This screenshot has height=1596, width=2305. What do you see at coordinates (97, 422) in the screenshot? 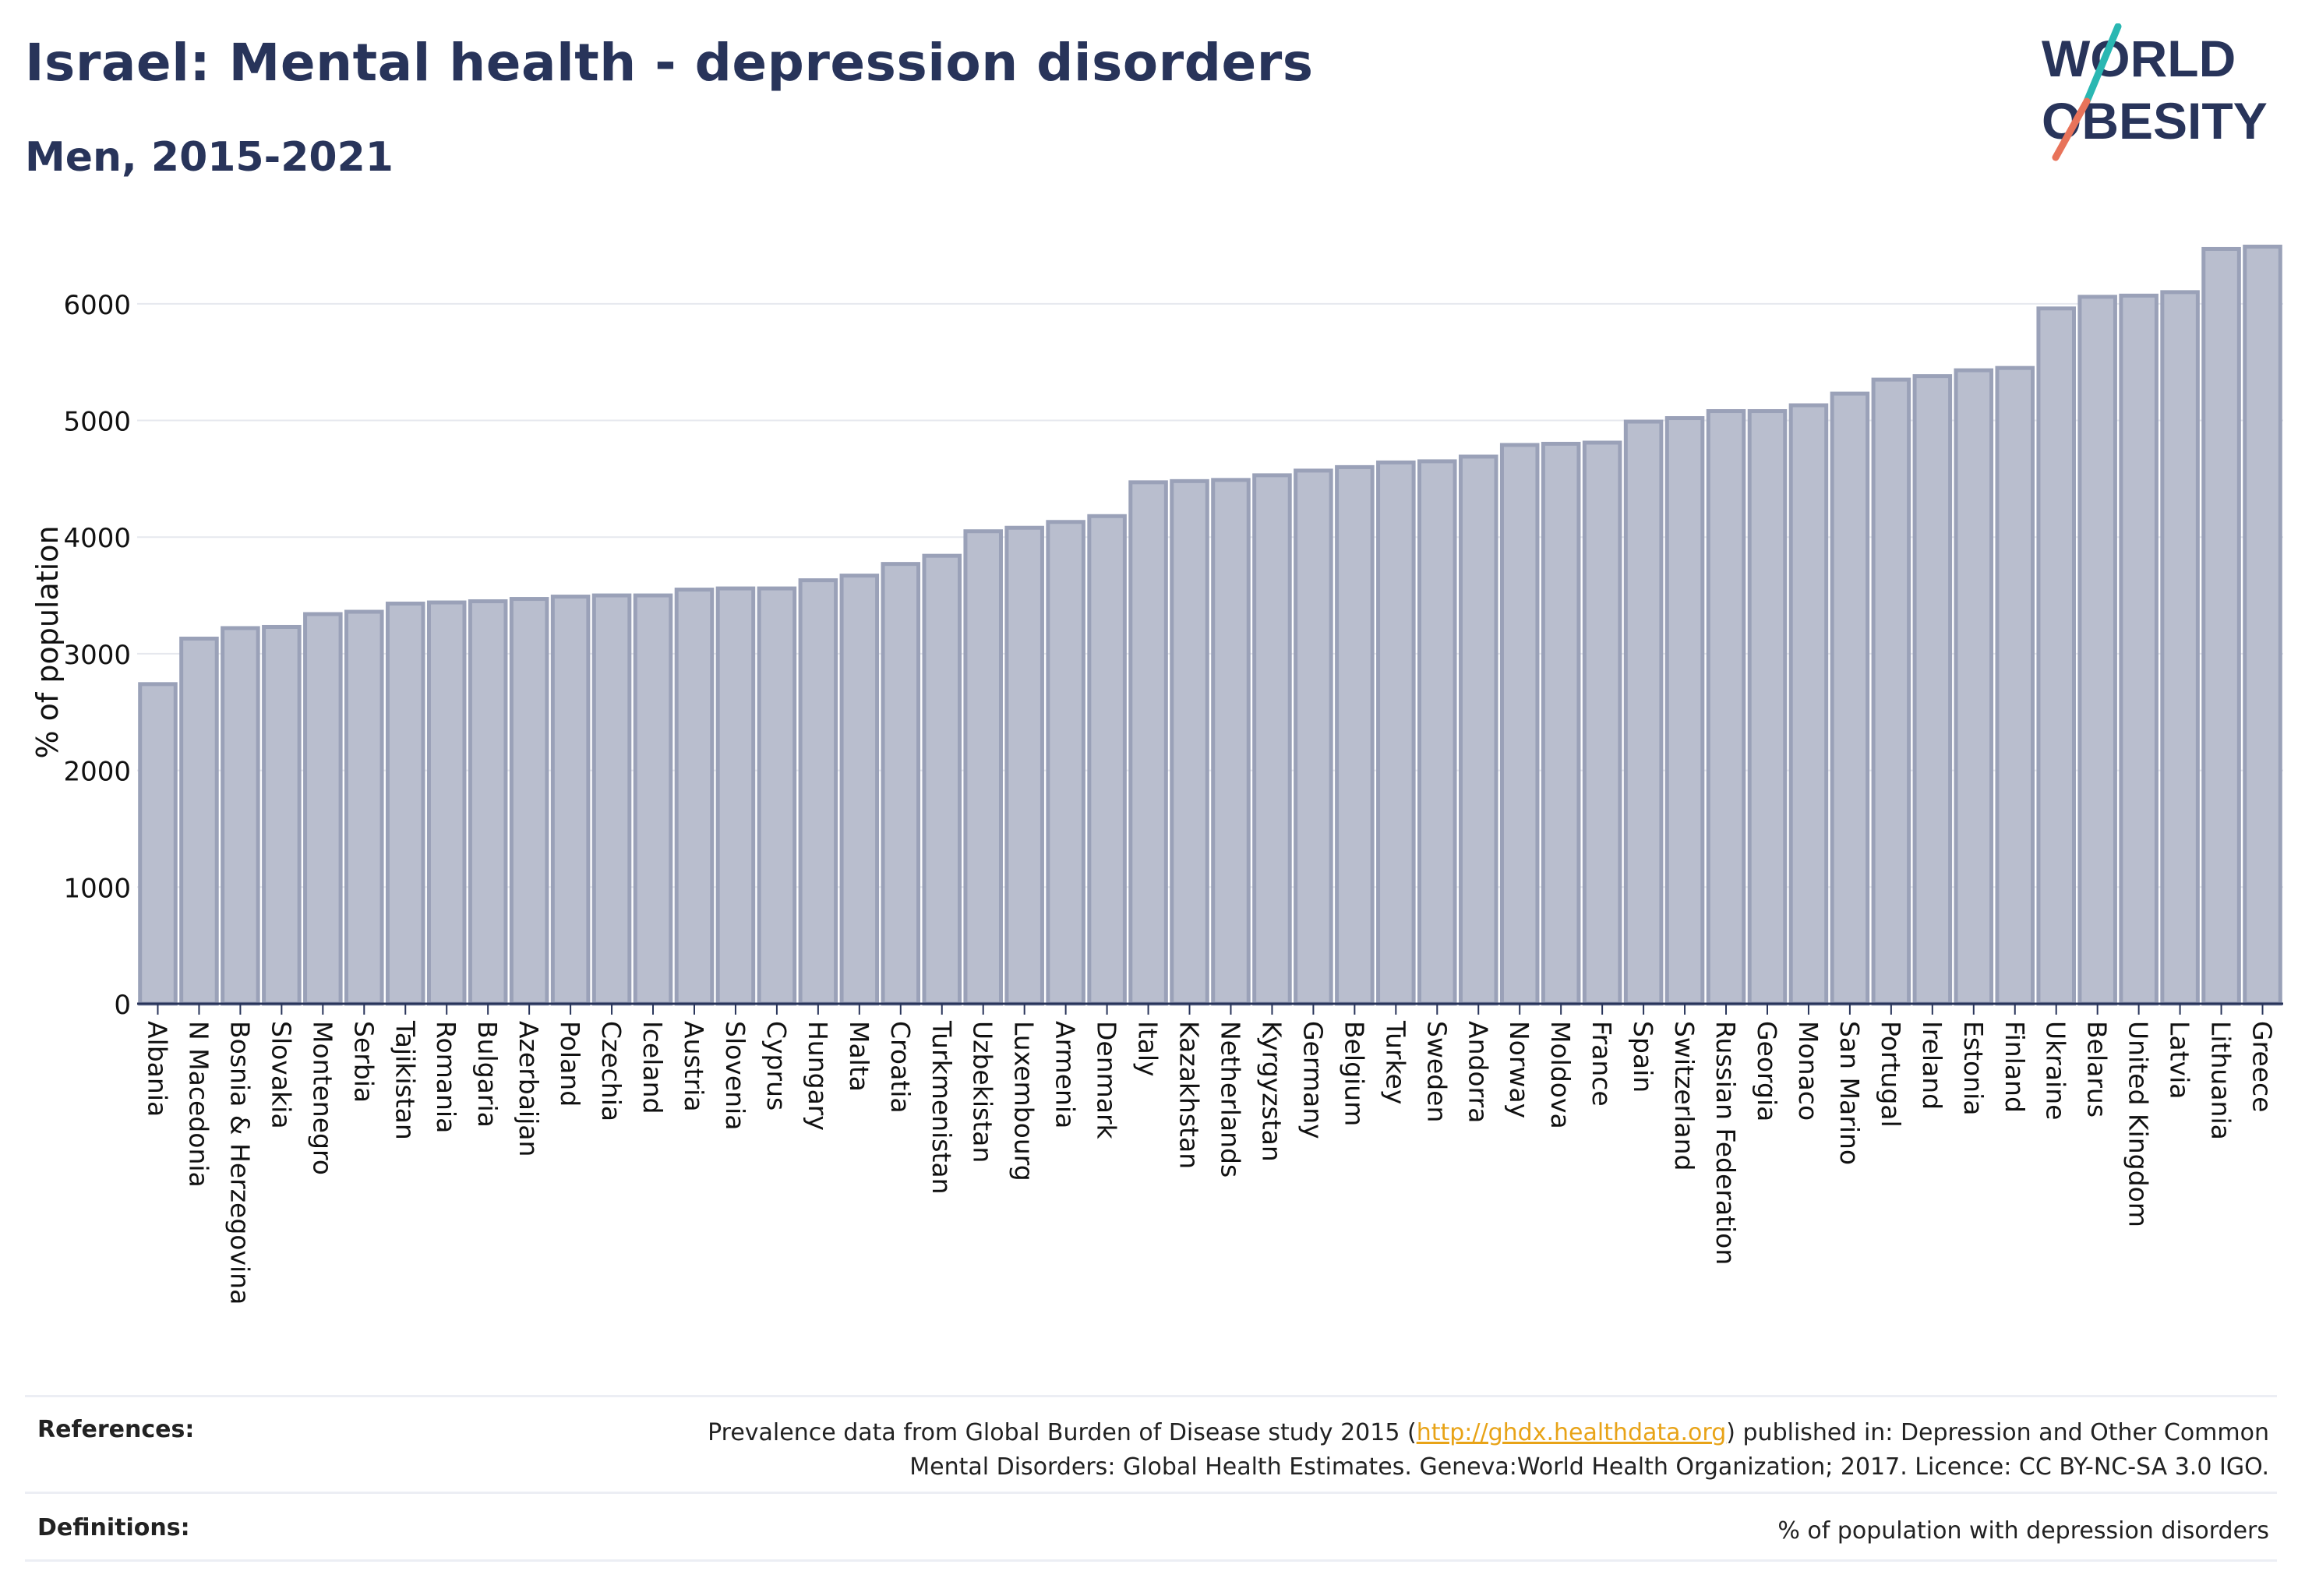
I see `y-tick-label: 5000` at bounding box center [97, 422].